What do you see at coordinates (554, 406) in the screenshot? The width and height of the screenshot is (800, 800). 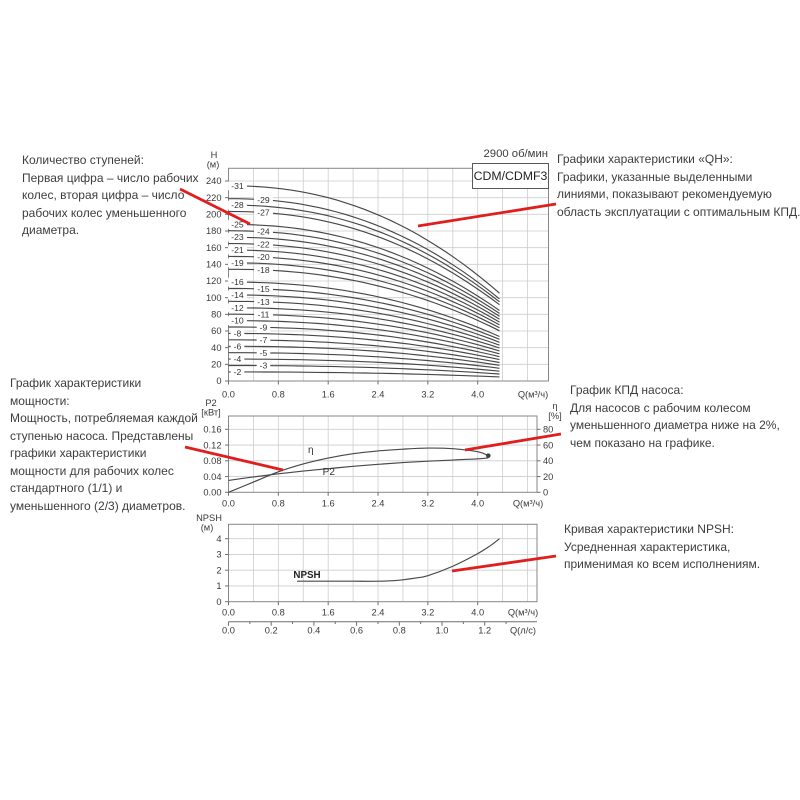 I see `eta-axis-title: η` at bounding box center [554, 406].